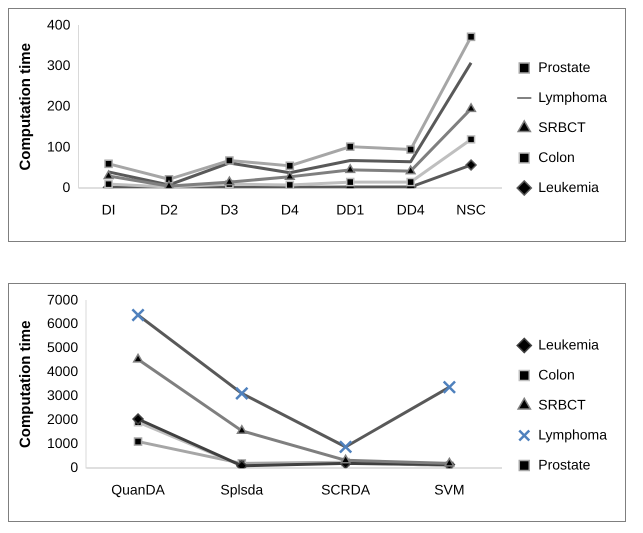 The height and width of the screenshot is (533, 643). Describe the element at coordinates (62, 419) in the screenshot. I see `y-tick-label: 2000` at that location.